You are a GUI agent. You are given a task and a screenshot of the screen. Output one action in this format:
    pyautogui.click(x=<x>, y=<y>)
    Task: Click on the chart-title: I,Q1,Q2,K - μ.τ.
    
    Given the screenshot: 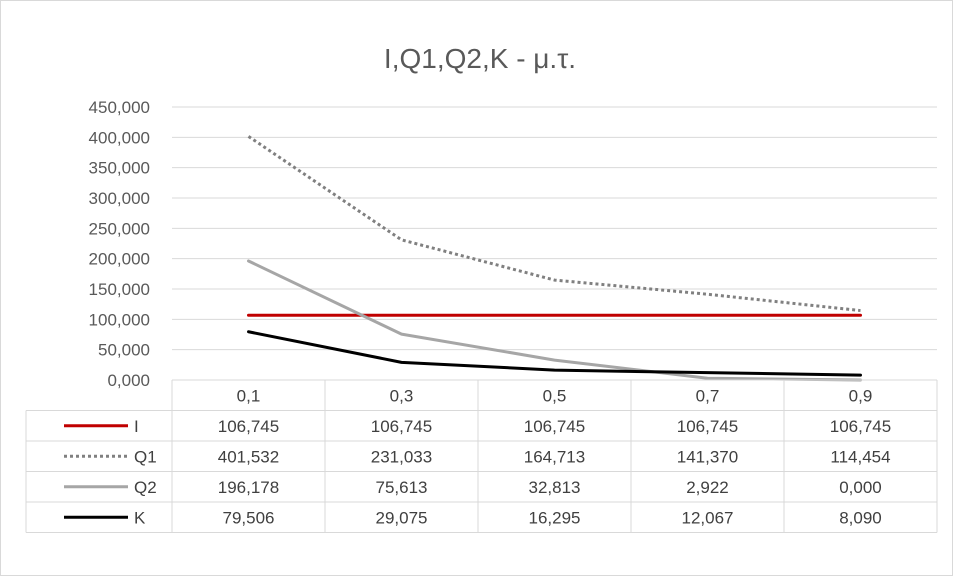 What is the action you would take?
    pyautogui.click(x=480, y=58)
    